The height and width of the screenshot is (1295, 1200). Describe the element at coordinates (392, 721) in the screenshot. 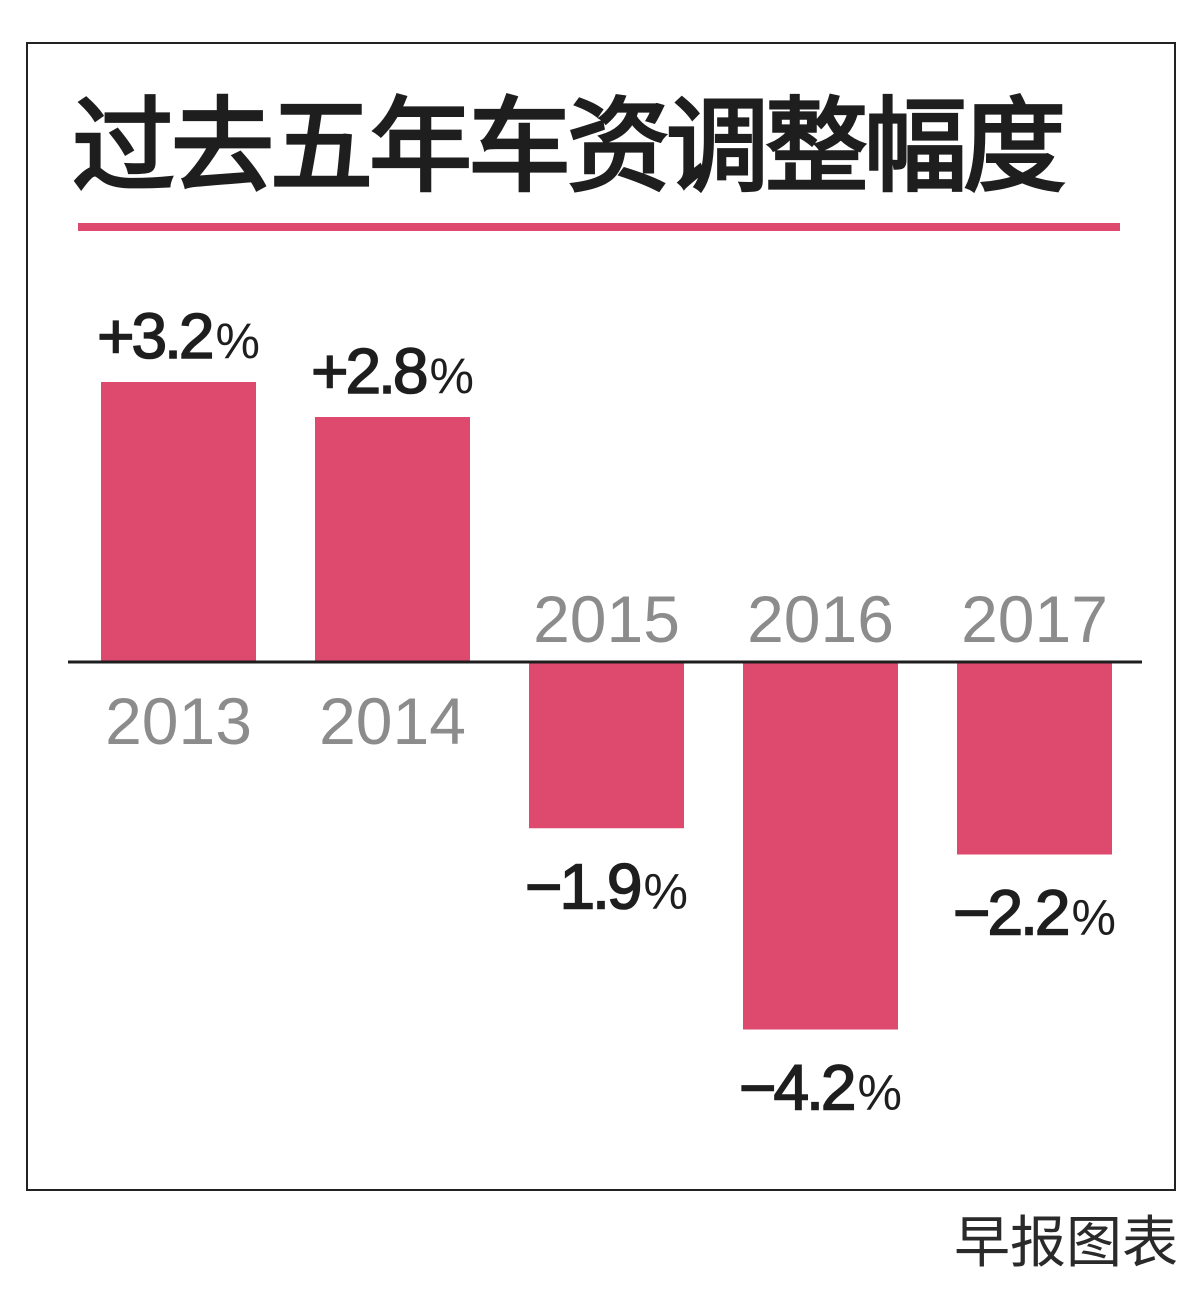

I see `year-label-2014: 2014` at that location.